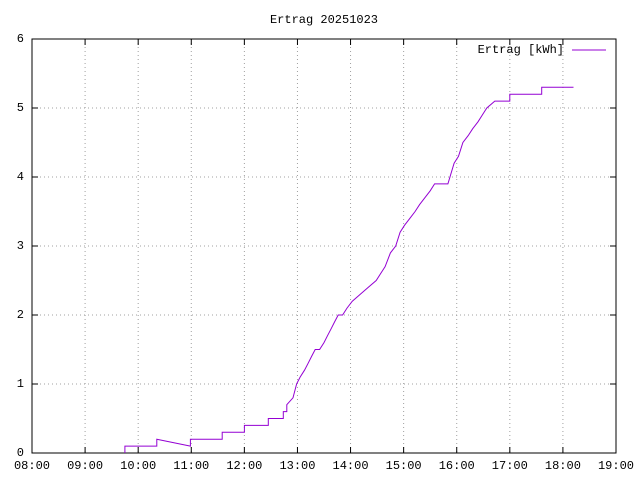 This screenshot has width=640, height=480. I want to click on x-tick-label: 15:00, so click(404, 466).